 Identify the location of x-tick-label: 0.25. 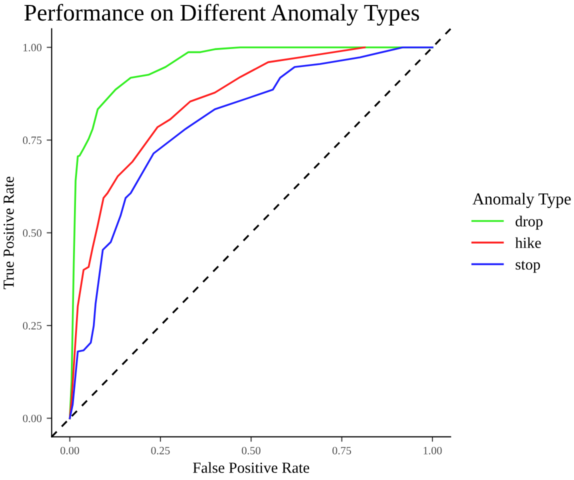
(160, 450).